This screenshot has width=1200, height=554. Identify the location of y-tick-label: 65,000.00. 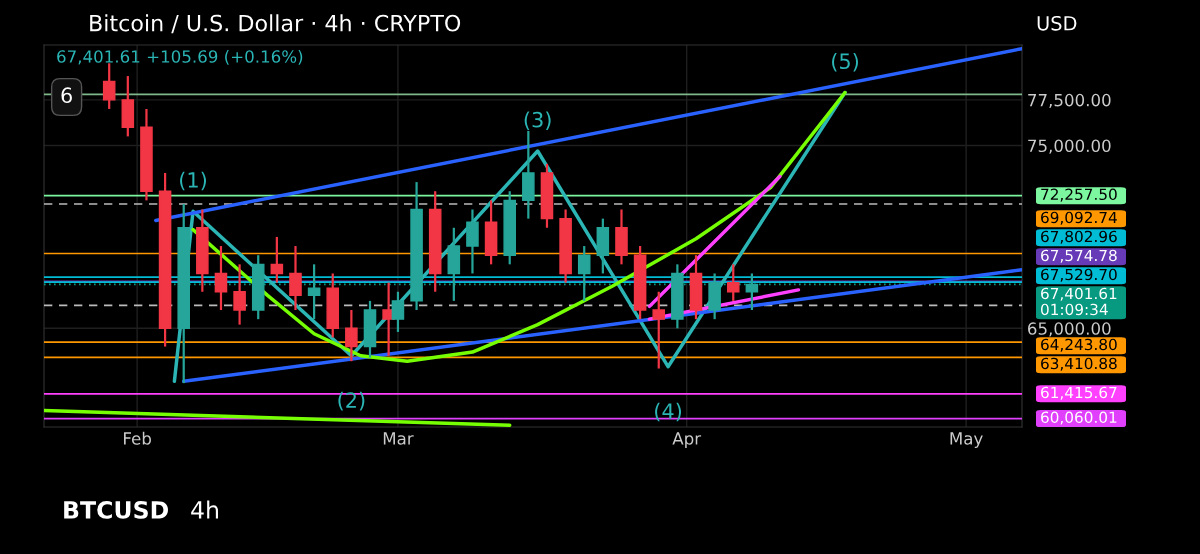
(1069, 329).